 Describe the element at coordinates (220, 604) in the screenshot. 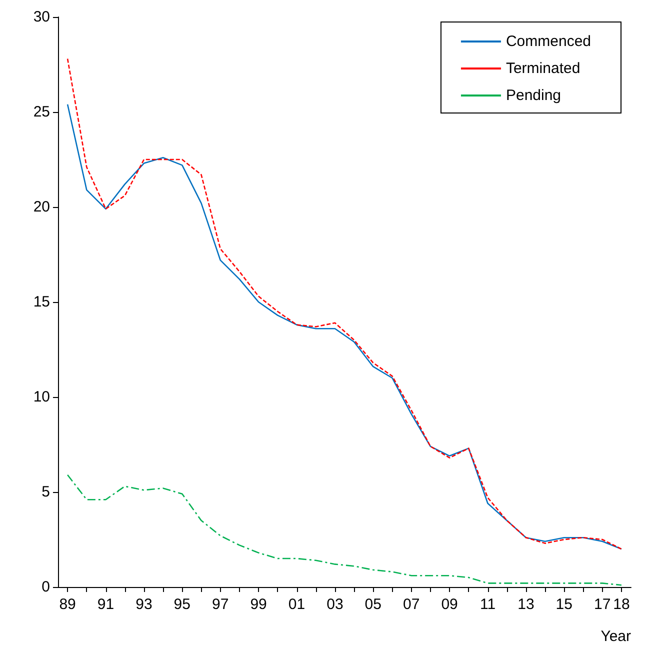

I see `x-tick-label: 97` at that location.